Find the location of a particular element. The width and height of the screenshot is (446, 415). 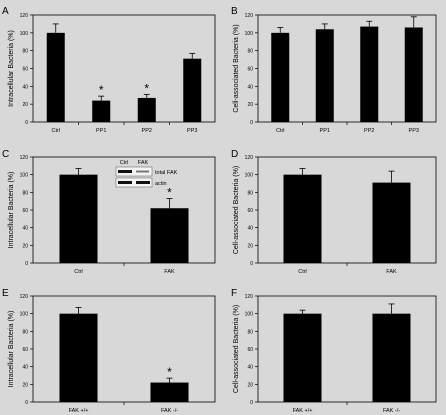

panel-letter: B is located at coordinates (234, 11).